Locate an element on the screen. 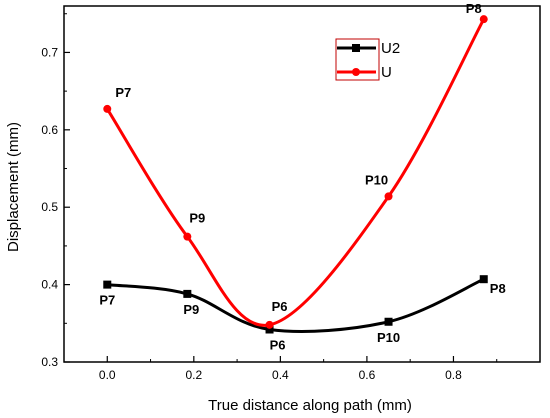 This screenshot has height=418, width=550. y-axis-title: Displacement (mm) is located at coordinates (13, 187).